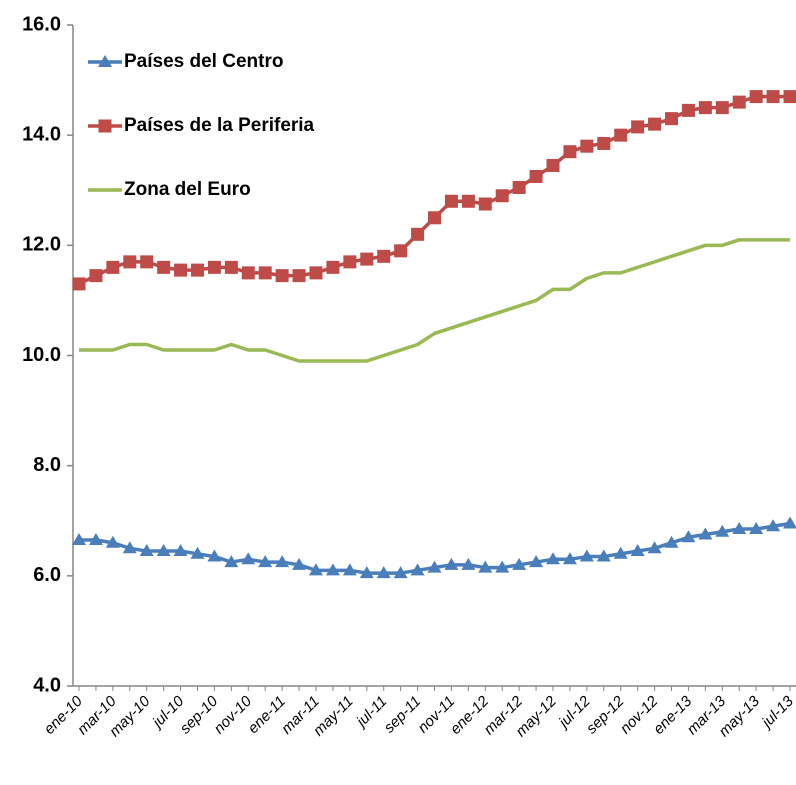 This screenshot has width=796, height=785. What do you see at coordinates (776, 712) in the screenshot?
I see `x-tick-label: jul-13` at bounding box center [776, 712].